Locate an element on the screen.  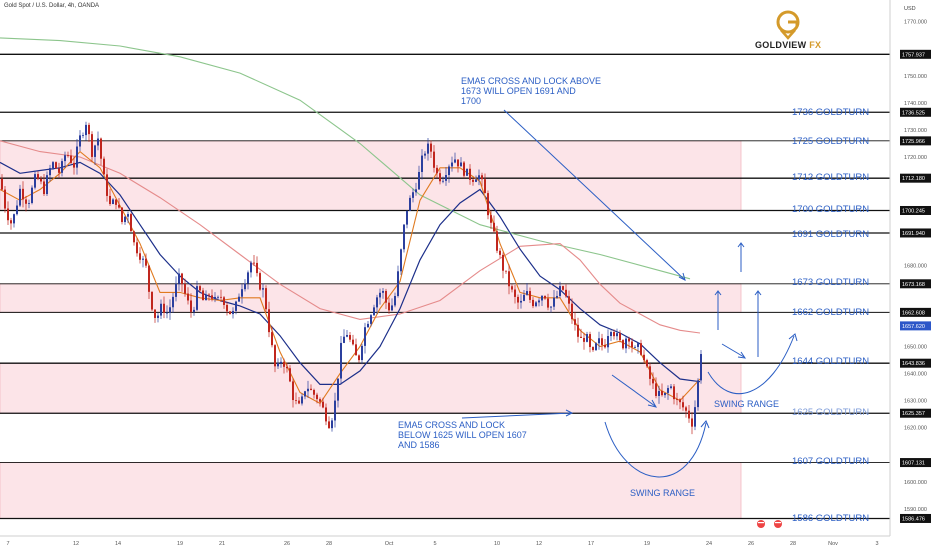
price-tick-label: 1600.000 is located at coordinates (915, 483).